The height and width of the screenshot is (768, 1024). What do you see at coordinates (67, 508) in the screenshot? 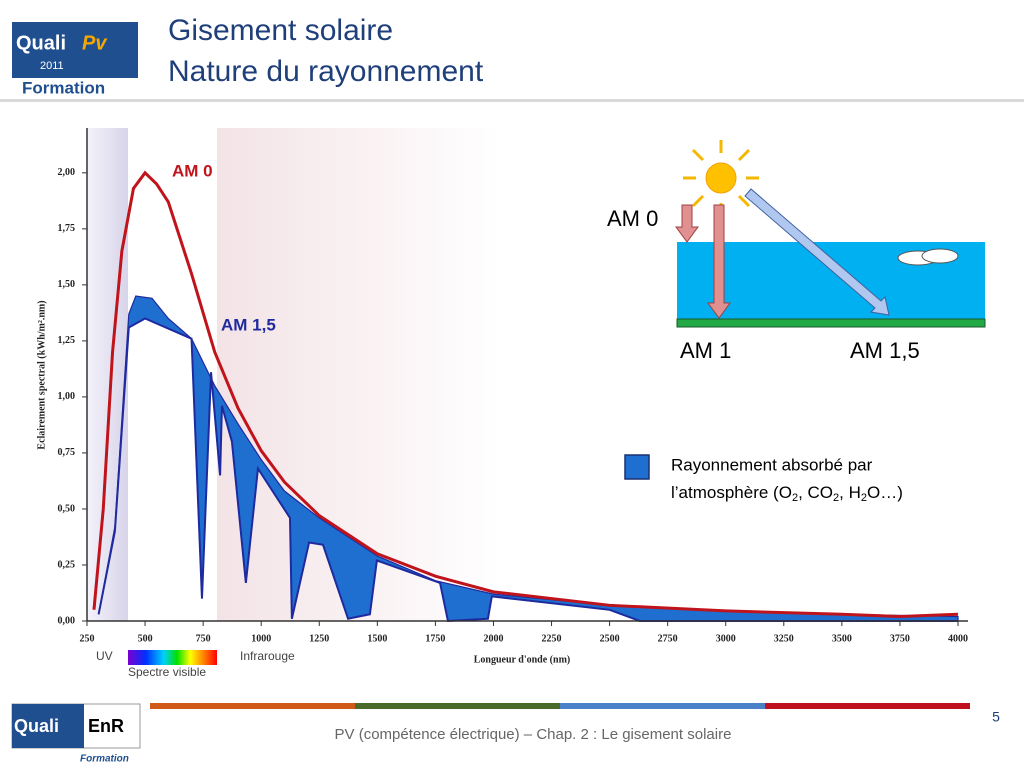
I see `y-tick-label: 0,50` at bounding box center [67, 508].